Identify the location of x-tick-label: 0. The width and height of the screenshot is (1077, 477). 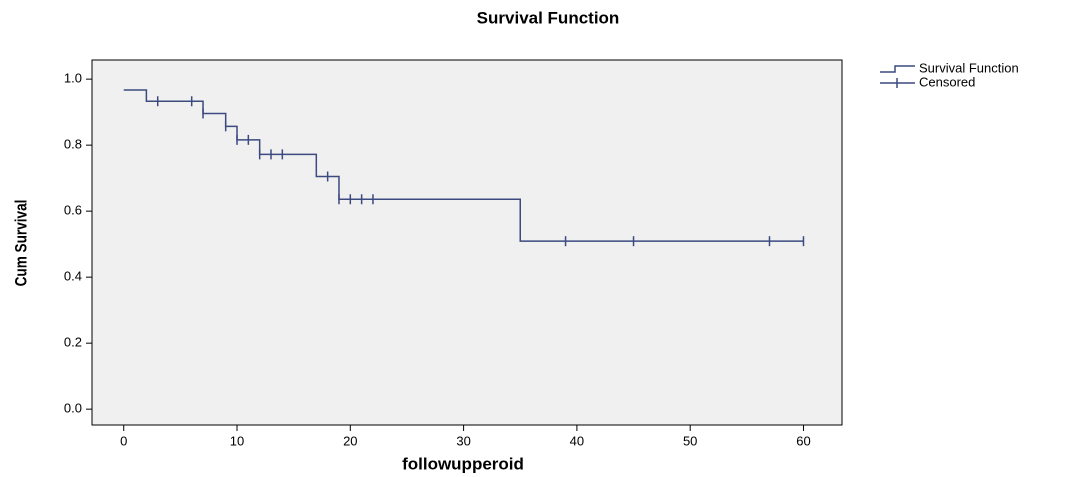
(123, 440).